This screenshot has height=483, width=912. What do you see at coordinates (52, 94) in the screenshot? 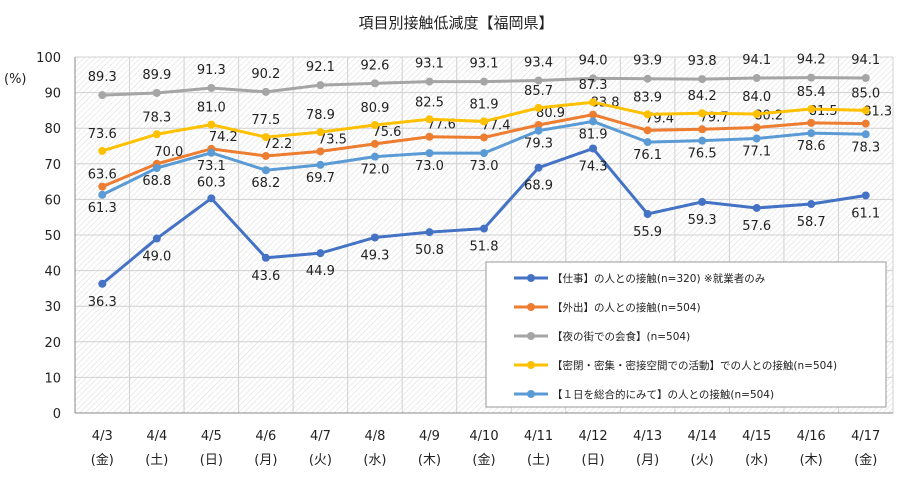
I see `y-tick-label: 90` at bounding box center [52, 94].